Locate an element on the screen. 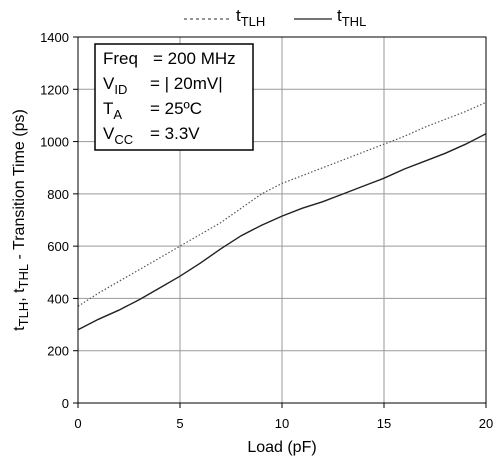 Image resolution: width=494 pixels, height=462 pixels. y-axis-title: tTLH, tTHL - Transition Time (ps) is located at coordinates (21, 220).